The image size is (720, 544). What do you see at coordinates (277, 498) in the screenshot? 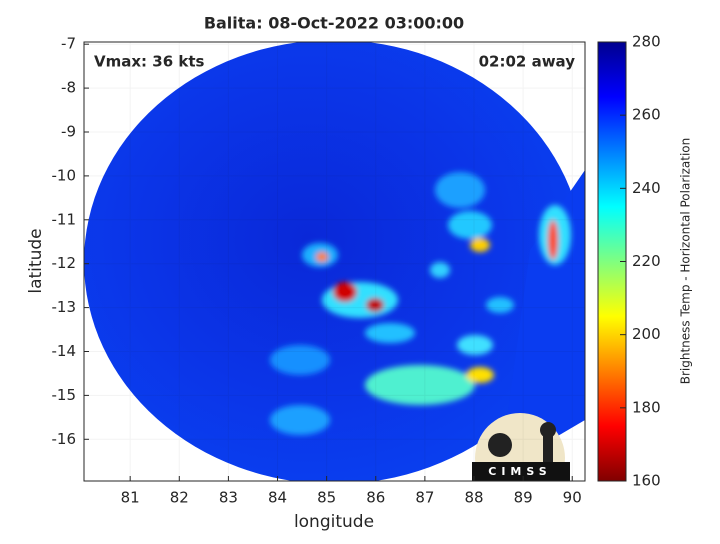
I see `x-tick-label: 84` at bounding box center [277, 498].